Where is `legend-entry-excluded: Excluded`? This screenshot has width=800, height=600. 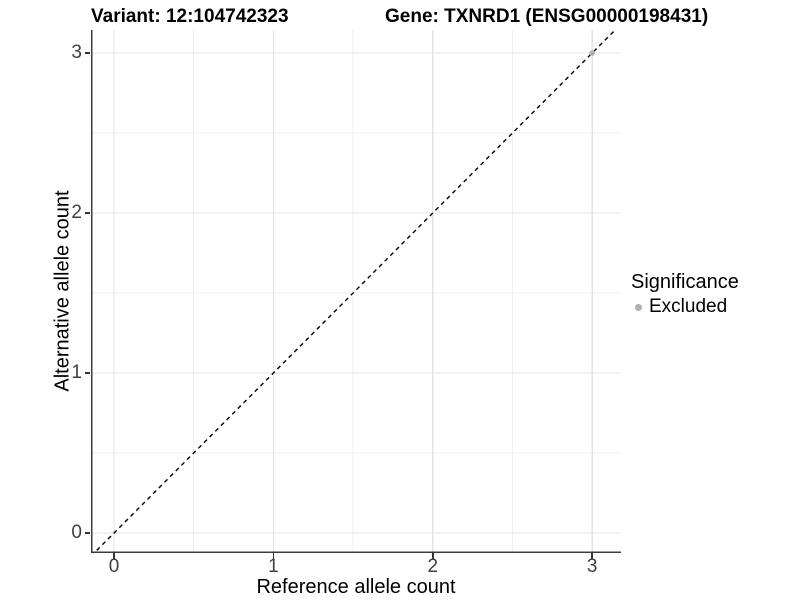
legend-entry-excluded: Excluded is located at coordinates (685, 307).